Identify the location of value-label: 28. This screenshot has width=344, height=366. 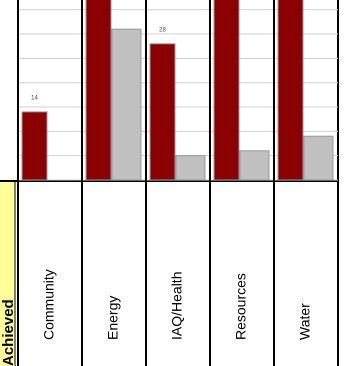
(162, 30).